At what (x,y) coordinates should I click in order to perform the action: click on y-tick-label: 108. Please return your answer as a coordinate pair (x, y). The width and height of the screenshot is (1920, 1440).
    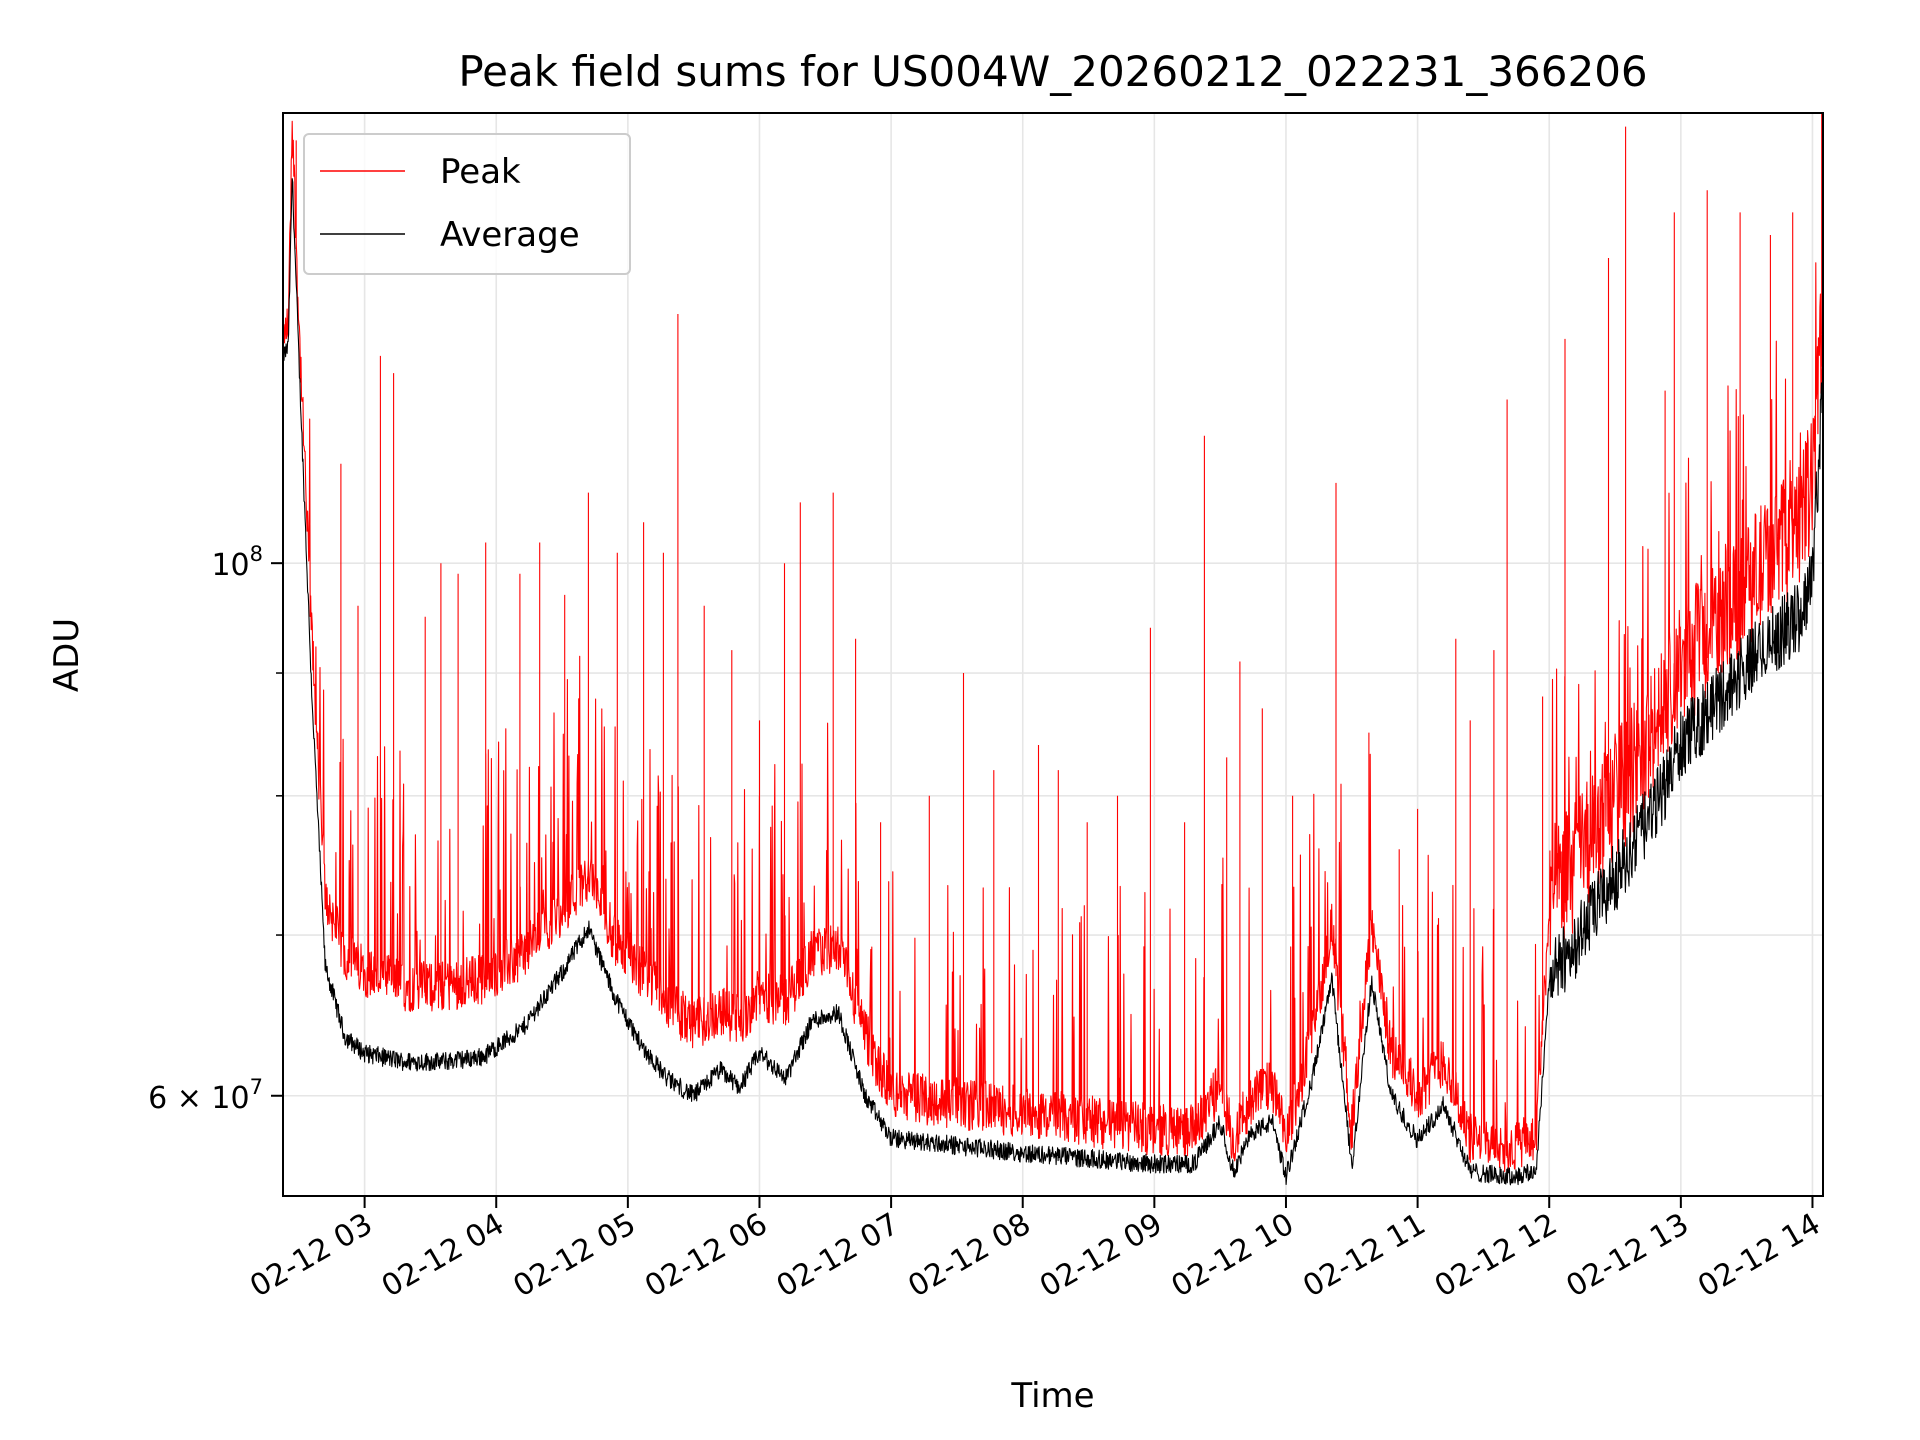
    Looking at the image, I should click on (237, 562).